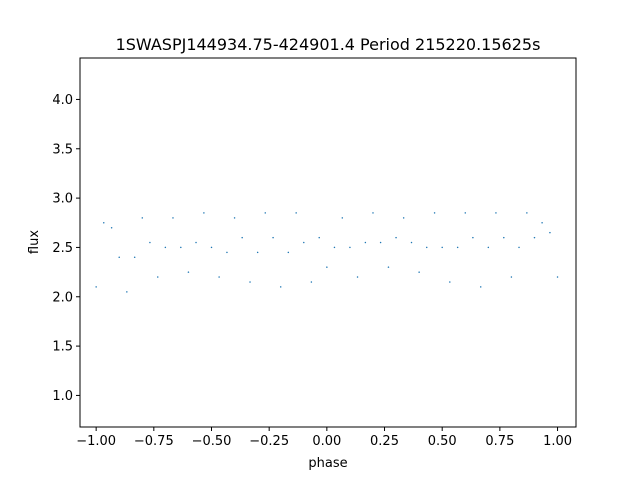 The width and height of the screenshot is (640, 480). I want to click on data-points, so click(327, 252).